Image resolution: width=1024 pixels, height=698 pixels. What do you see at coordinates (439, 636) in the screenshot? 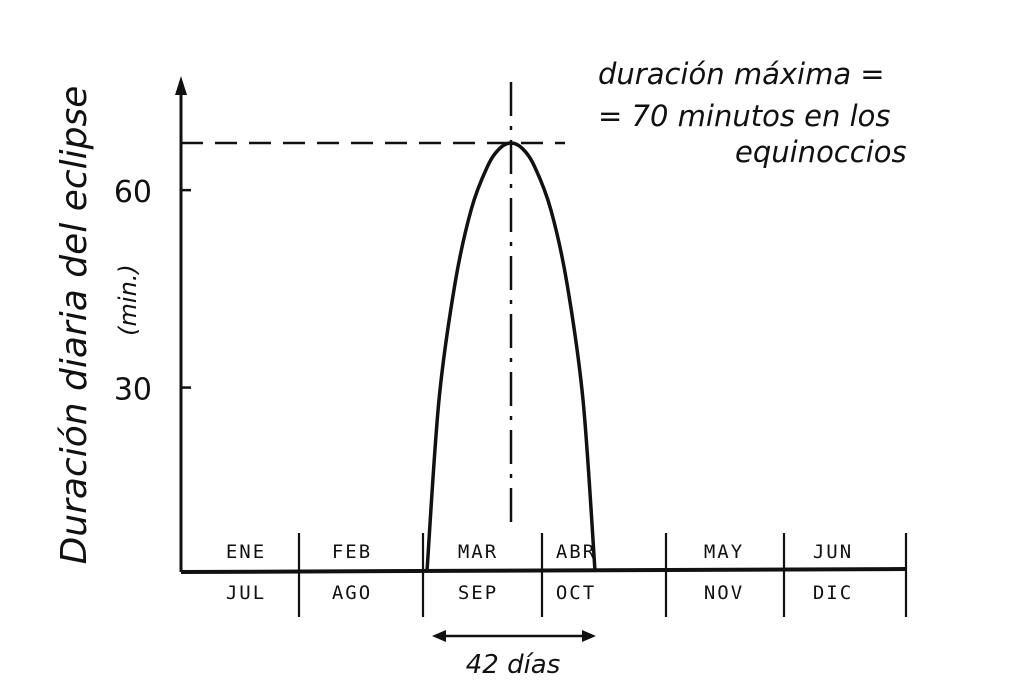
I see `span-arrow-left-head` at bounding box center [439, 636].